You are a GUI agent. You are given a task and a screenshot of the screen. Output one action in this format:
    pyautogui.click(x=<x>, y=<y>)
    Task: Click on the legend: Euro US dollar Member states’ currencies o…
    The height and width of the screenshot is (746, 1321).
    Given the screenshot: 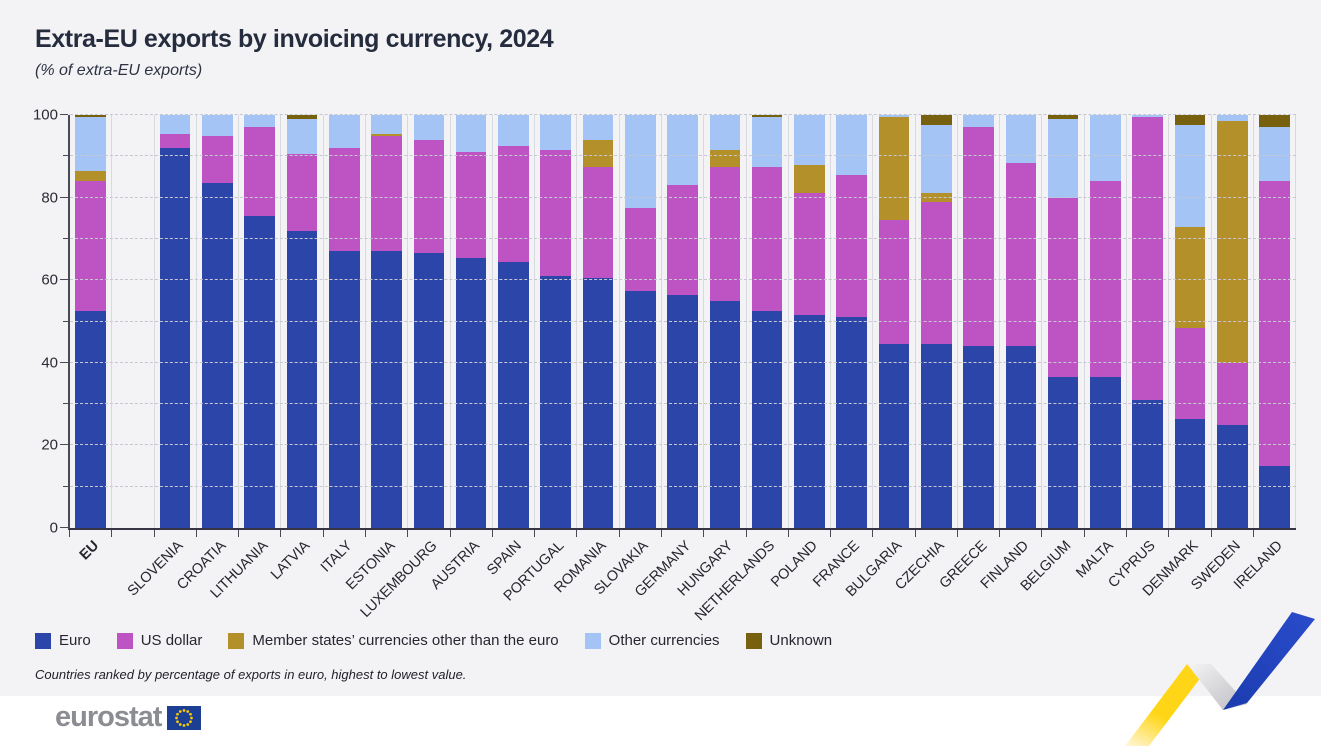 What is the action you would take?
    pyautogui.click(x=433, y=640)
    